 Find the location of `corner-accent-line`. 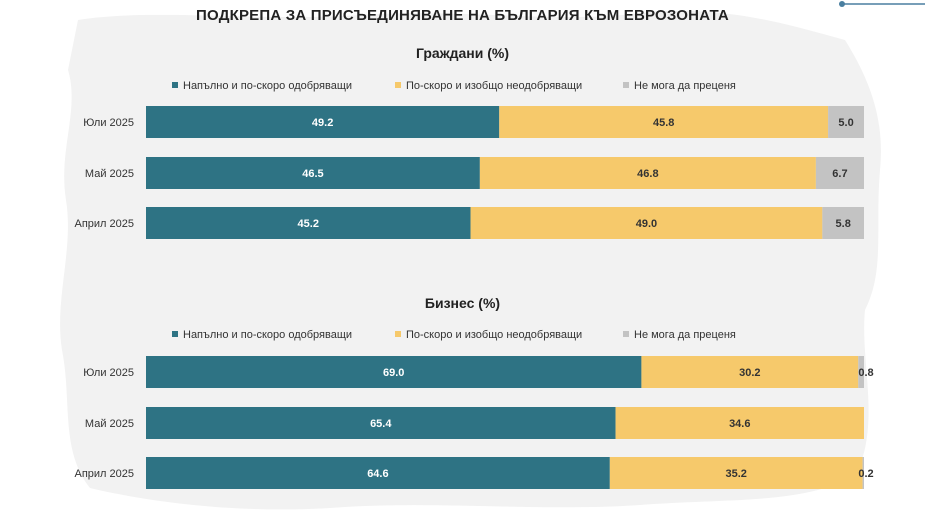

corner-accent-line is located at coordinates (882, 4).